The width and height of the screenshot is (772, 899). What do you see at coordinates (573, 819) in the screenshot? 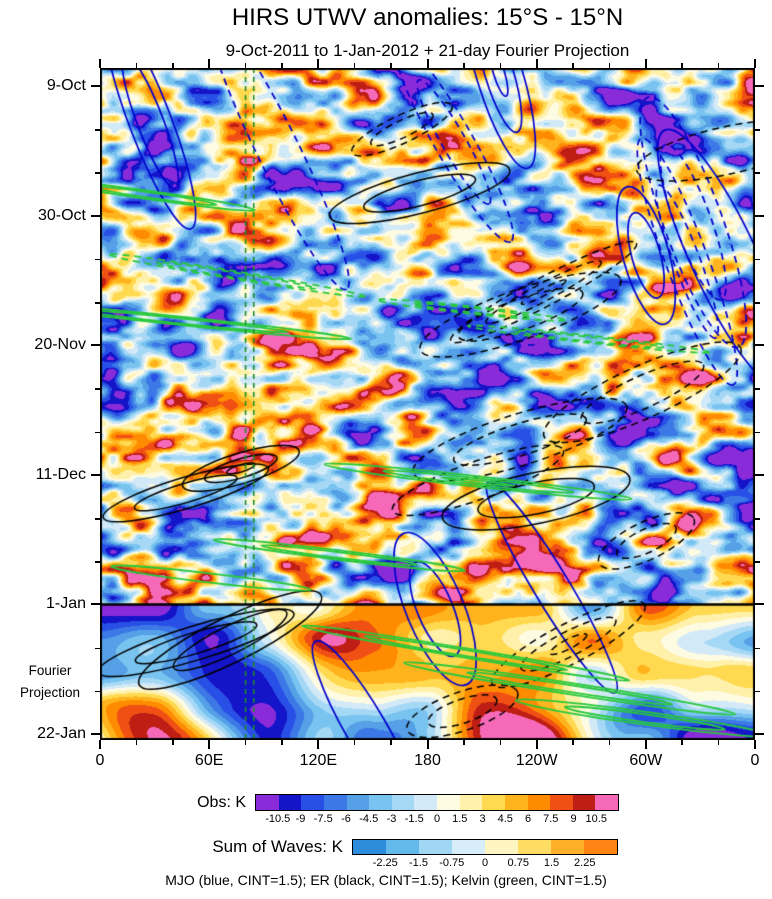
I see `obs-colorbar-tick: 9` at bounding box center [573, 819].